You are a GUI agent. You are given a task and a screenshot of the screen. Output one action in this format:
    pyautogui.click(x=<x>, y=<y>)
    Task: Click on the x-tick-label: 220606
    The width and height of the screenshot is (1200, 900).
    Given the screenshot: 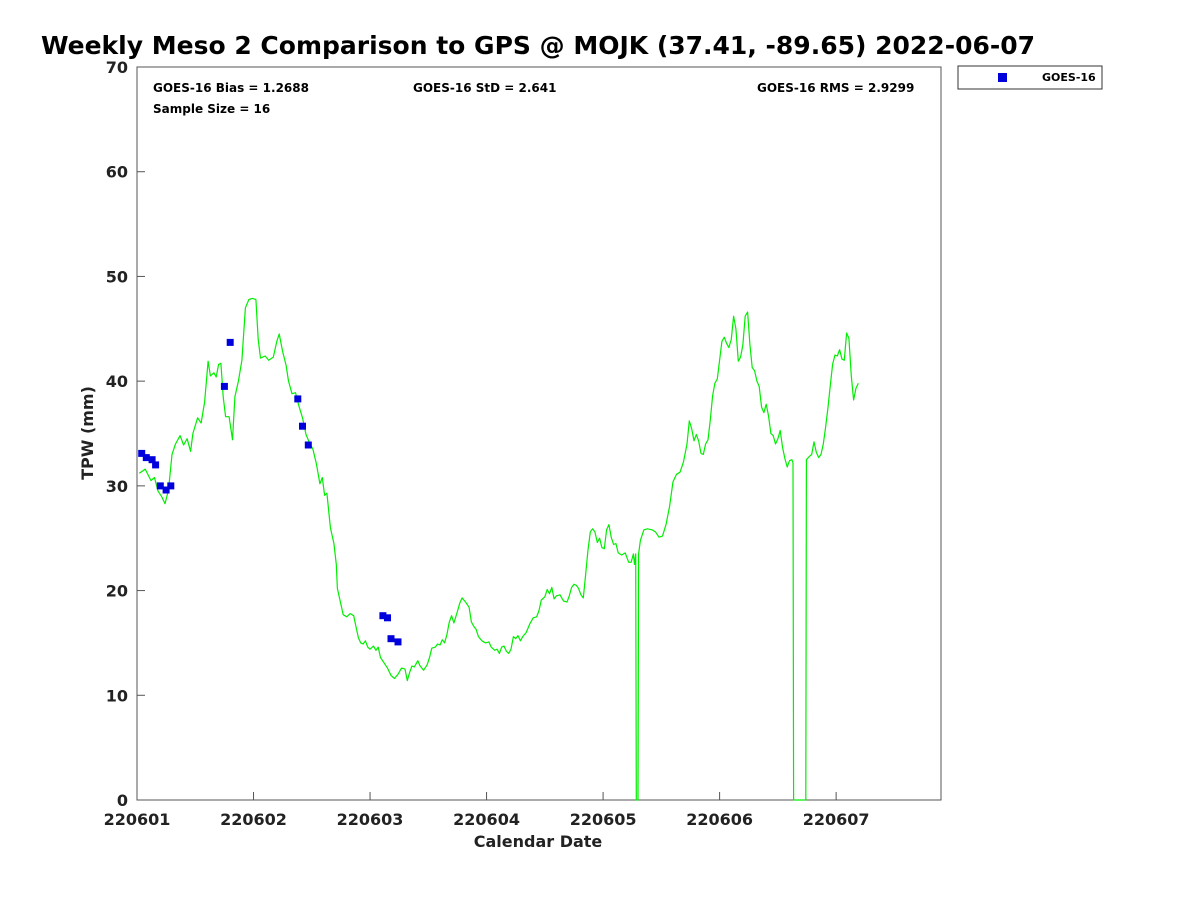 What is the action you would take?
    pyautogui.click(x=719, y=819)
    